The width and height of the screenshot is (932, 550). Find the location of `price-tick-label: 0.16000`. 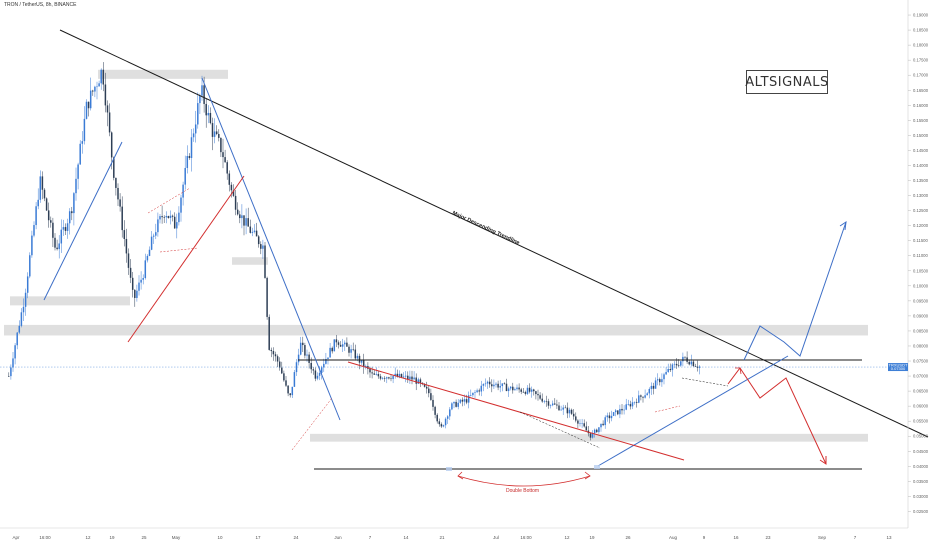

price-tick-label: 0.16000 is located at coordinates (921, 105).